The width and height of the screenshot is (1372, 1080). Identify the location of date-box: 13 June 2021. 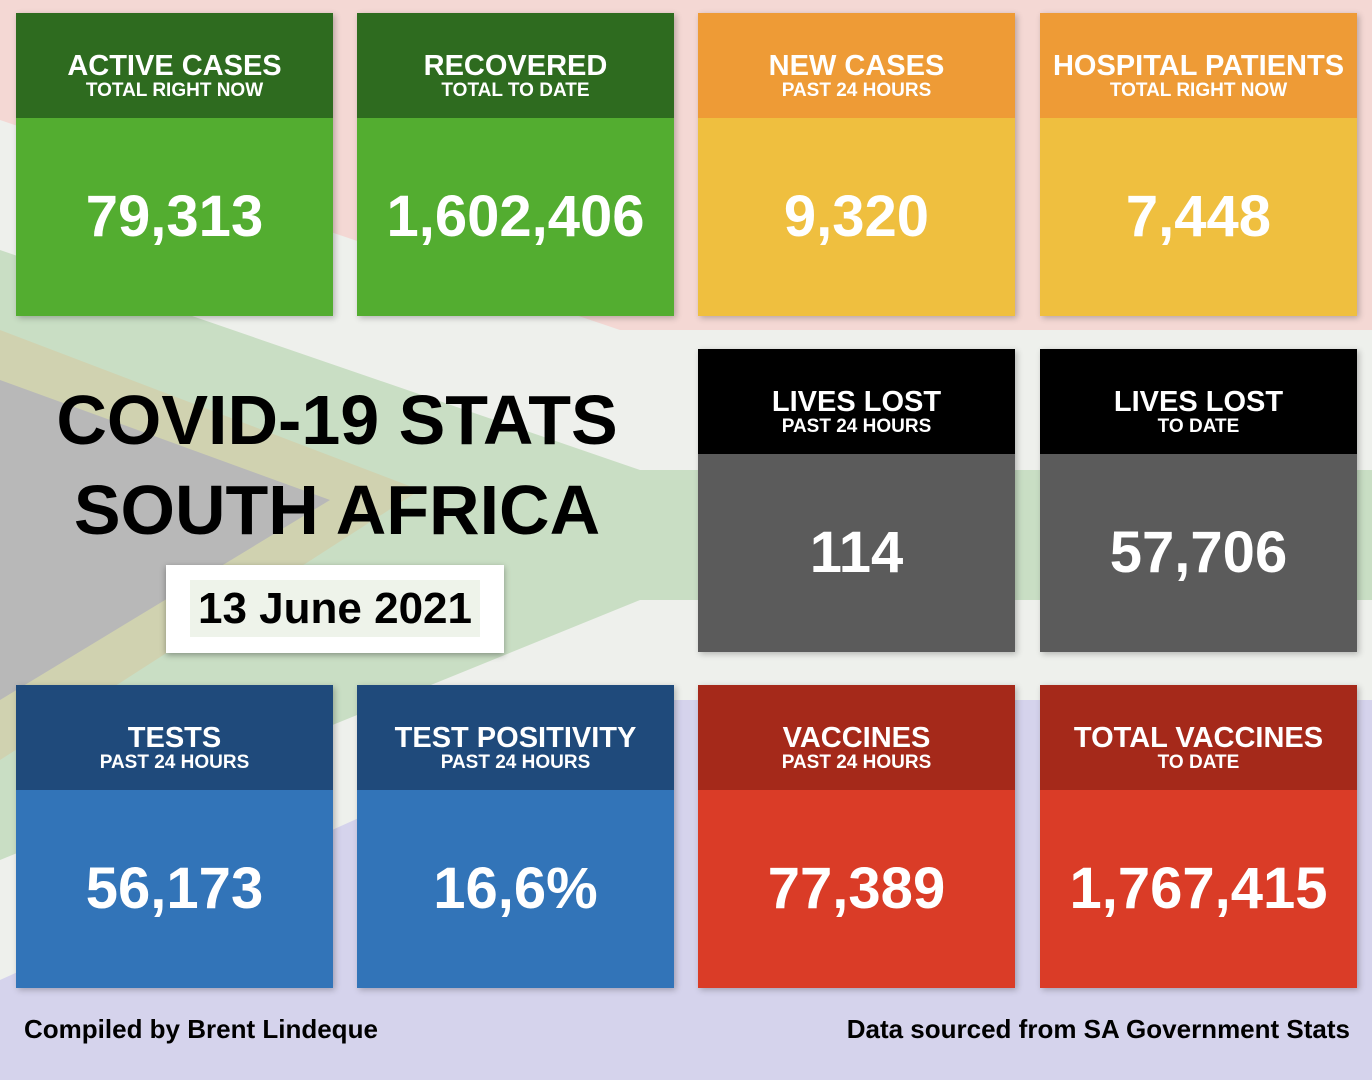
(335, 609).